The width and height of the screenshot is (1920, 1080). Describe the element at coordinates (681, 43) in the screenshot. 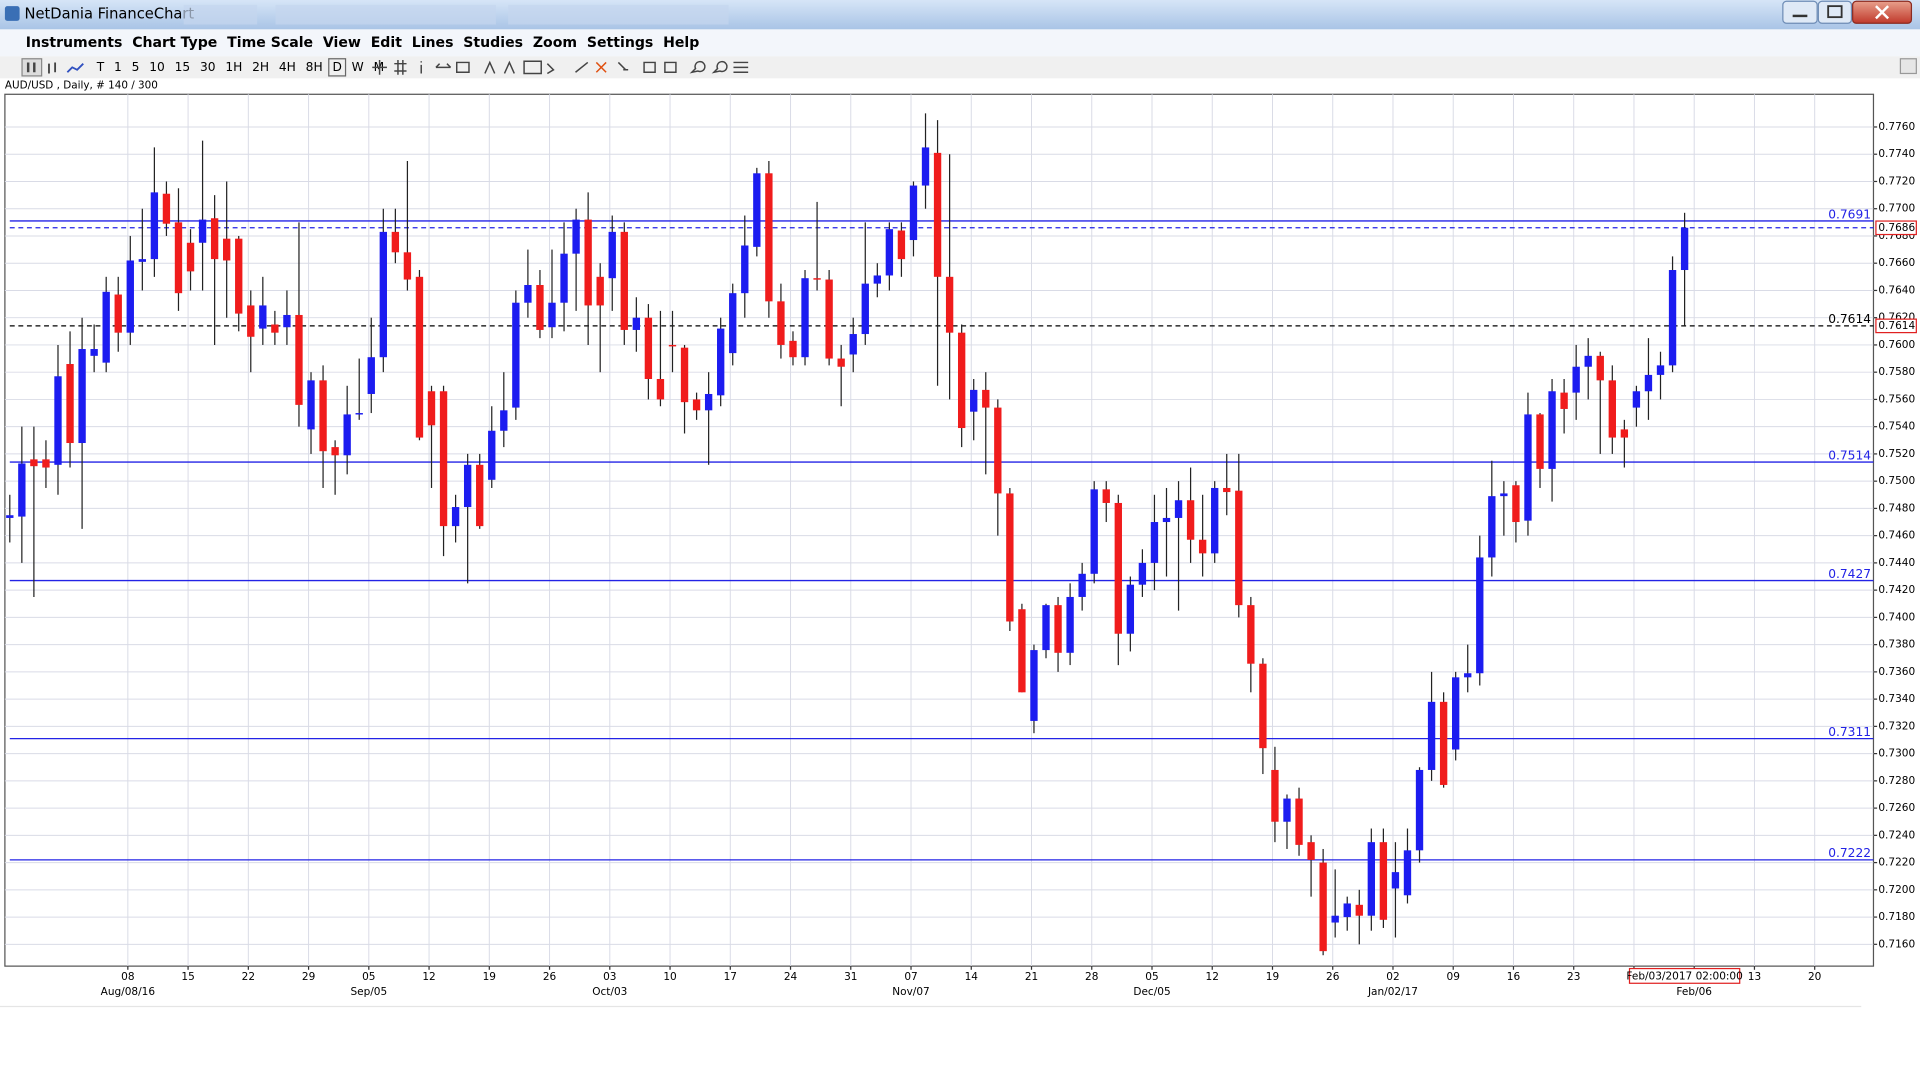

I see `menu-item: Help` at that location.